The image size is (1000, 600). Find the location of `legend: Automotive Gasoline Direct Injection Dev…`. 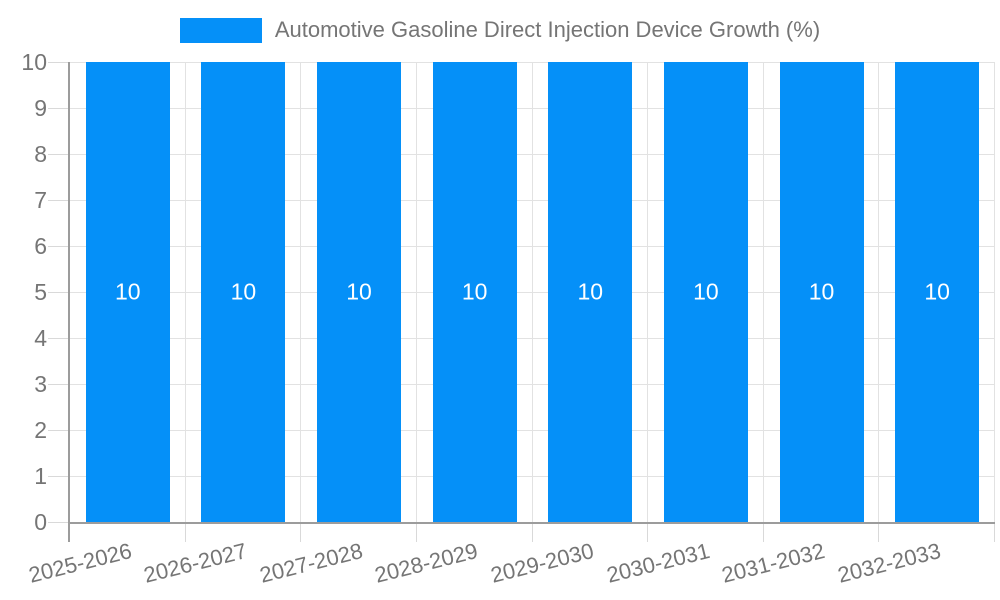

legend: Automotive Gasoline Direct Injection Dev… is located at coordinates (500, 30).